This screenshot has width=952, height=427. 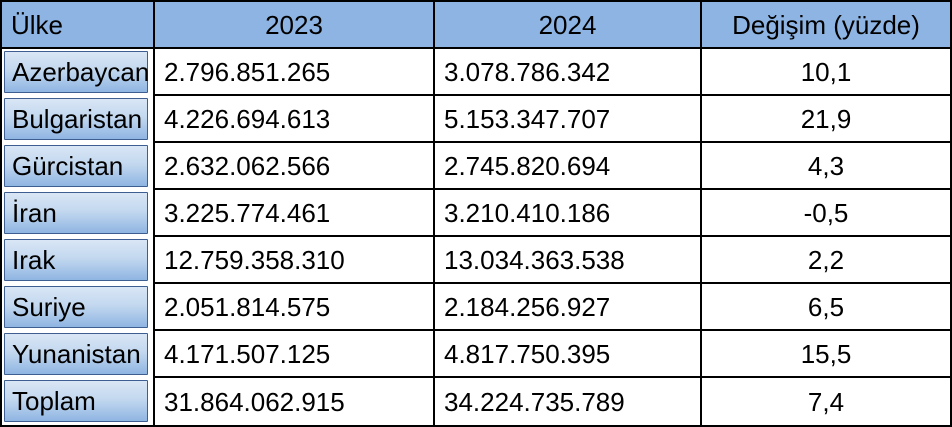 I want to click on change-cell: 2,2, so click(x=826, y=260).